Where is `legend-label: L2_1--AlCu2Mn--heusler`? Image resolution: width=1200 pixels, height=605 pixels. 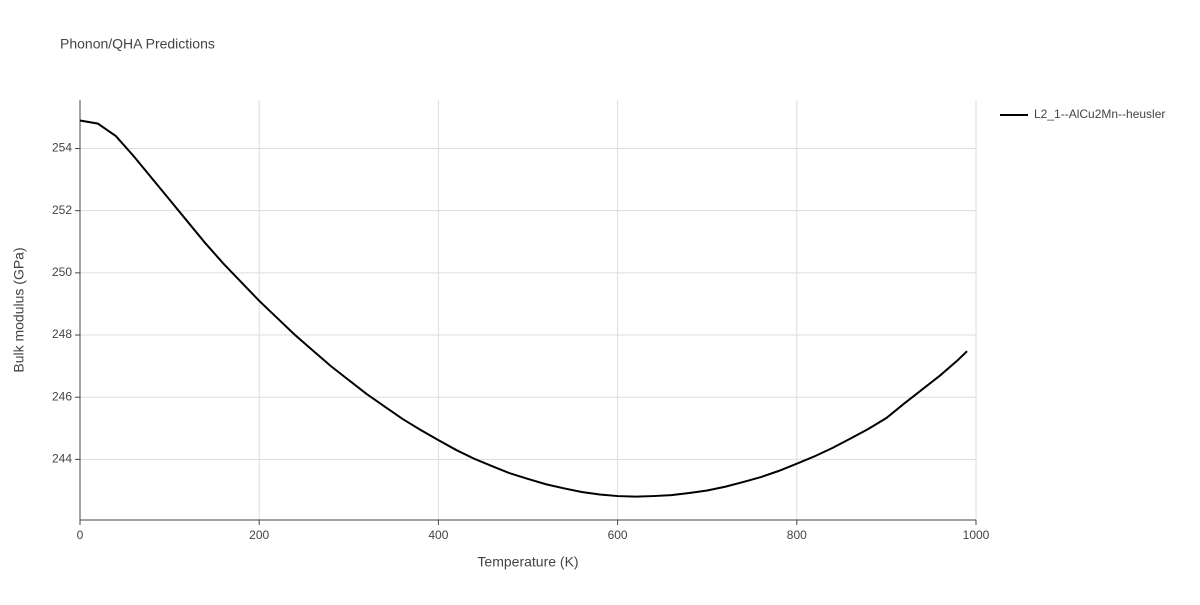 legend-label: L2_1--AlCu2Mn--heusler is located at coordinates (1099, 114).